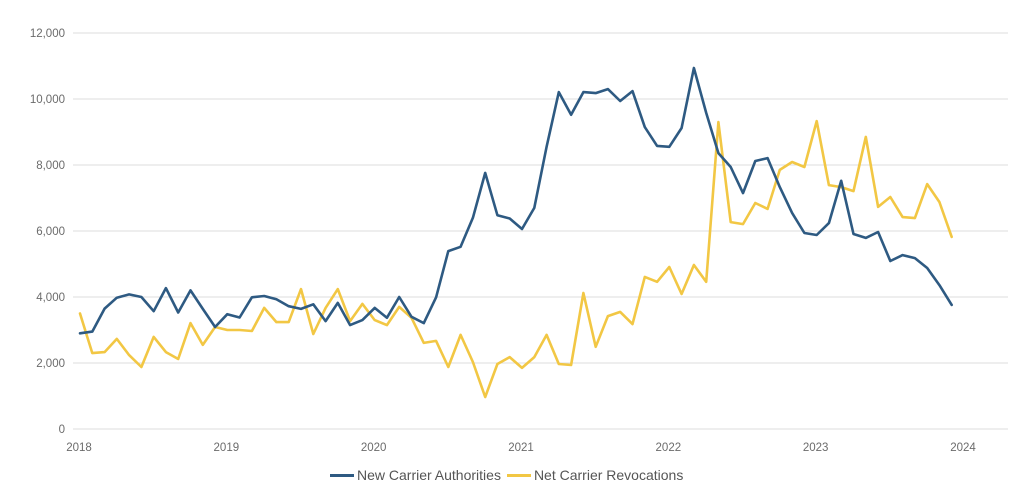 The width and height of the screenshot is (1024, 495). What do you see at coordinates (429, 475) in the screenshot?
I see `legend-label: New Carrier Authorities` at bounding box center [429, 475].